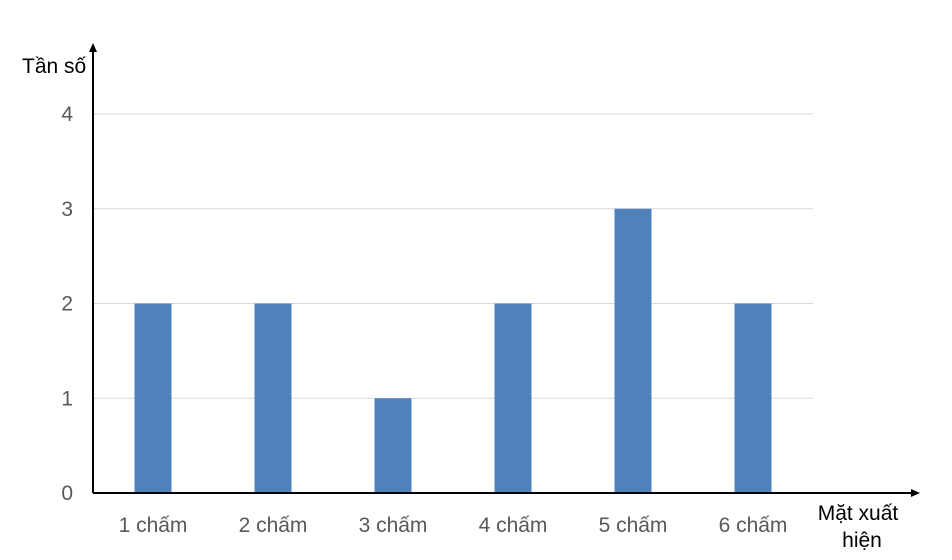  I want to click on x-tick-label: 4 chấm, so click(513, 525).